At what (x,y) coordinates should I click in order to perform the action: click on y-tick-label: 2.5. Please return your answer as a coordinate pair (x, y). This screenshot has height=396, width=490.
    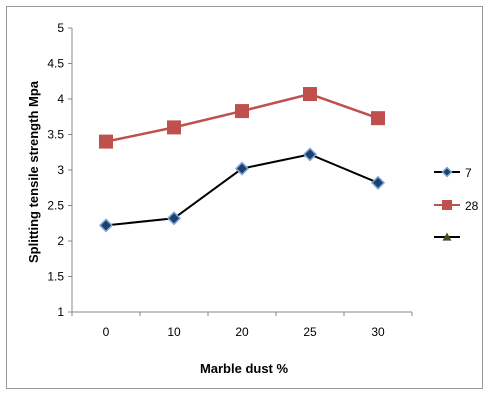
    Looking at the image, I should click on (55, 206).